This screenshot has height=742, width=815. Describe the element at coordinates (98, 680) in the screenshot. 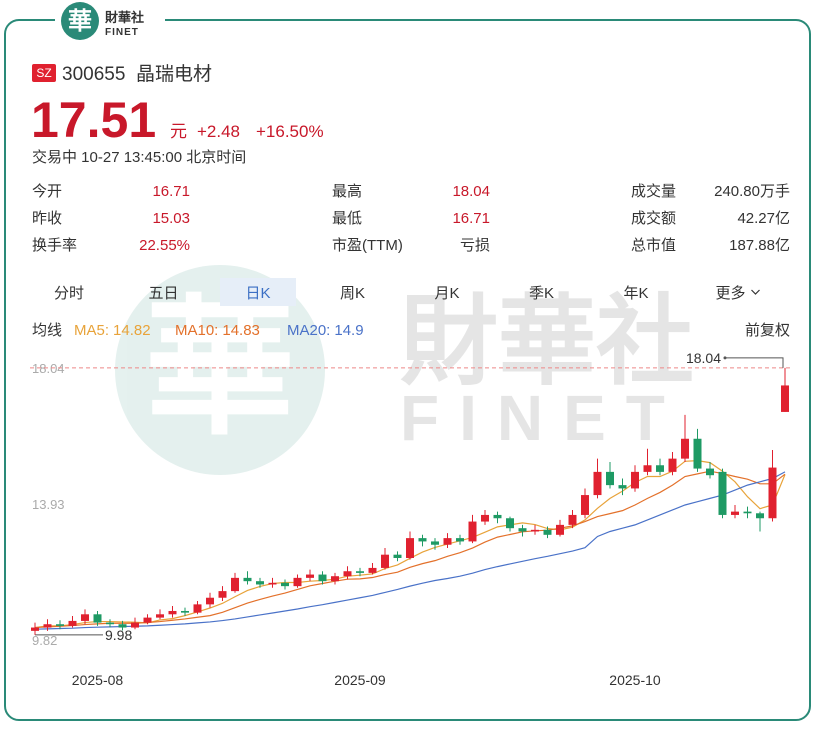

I see `x-tick-label: 2025-08` at that location.